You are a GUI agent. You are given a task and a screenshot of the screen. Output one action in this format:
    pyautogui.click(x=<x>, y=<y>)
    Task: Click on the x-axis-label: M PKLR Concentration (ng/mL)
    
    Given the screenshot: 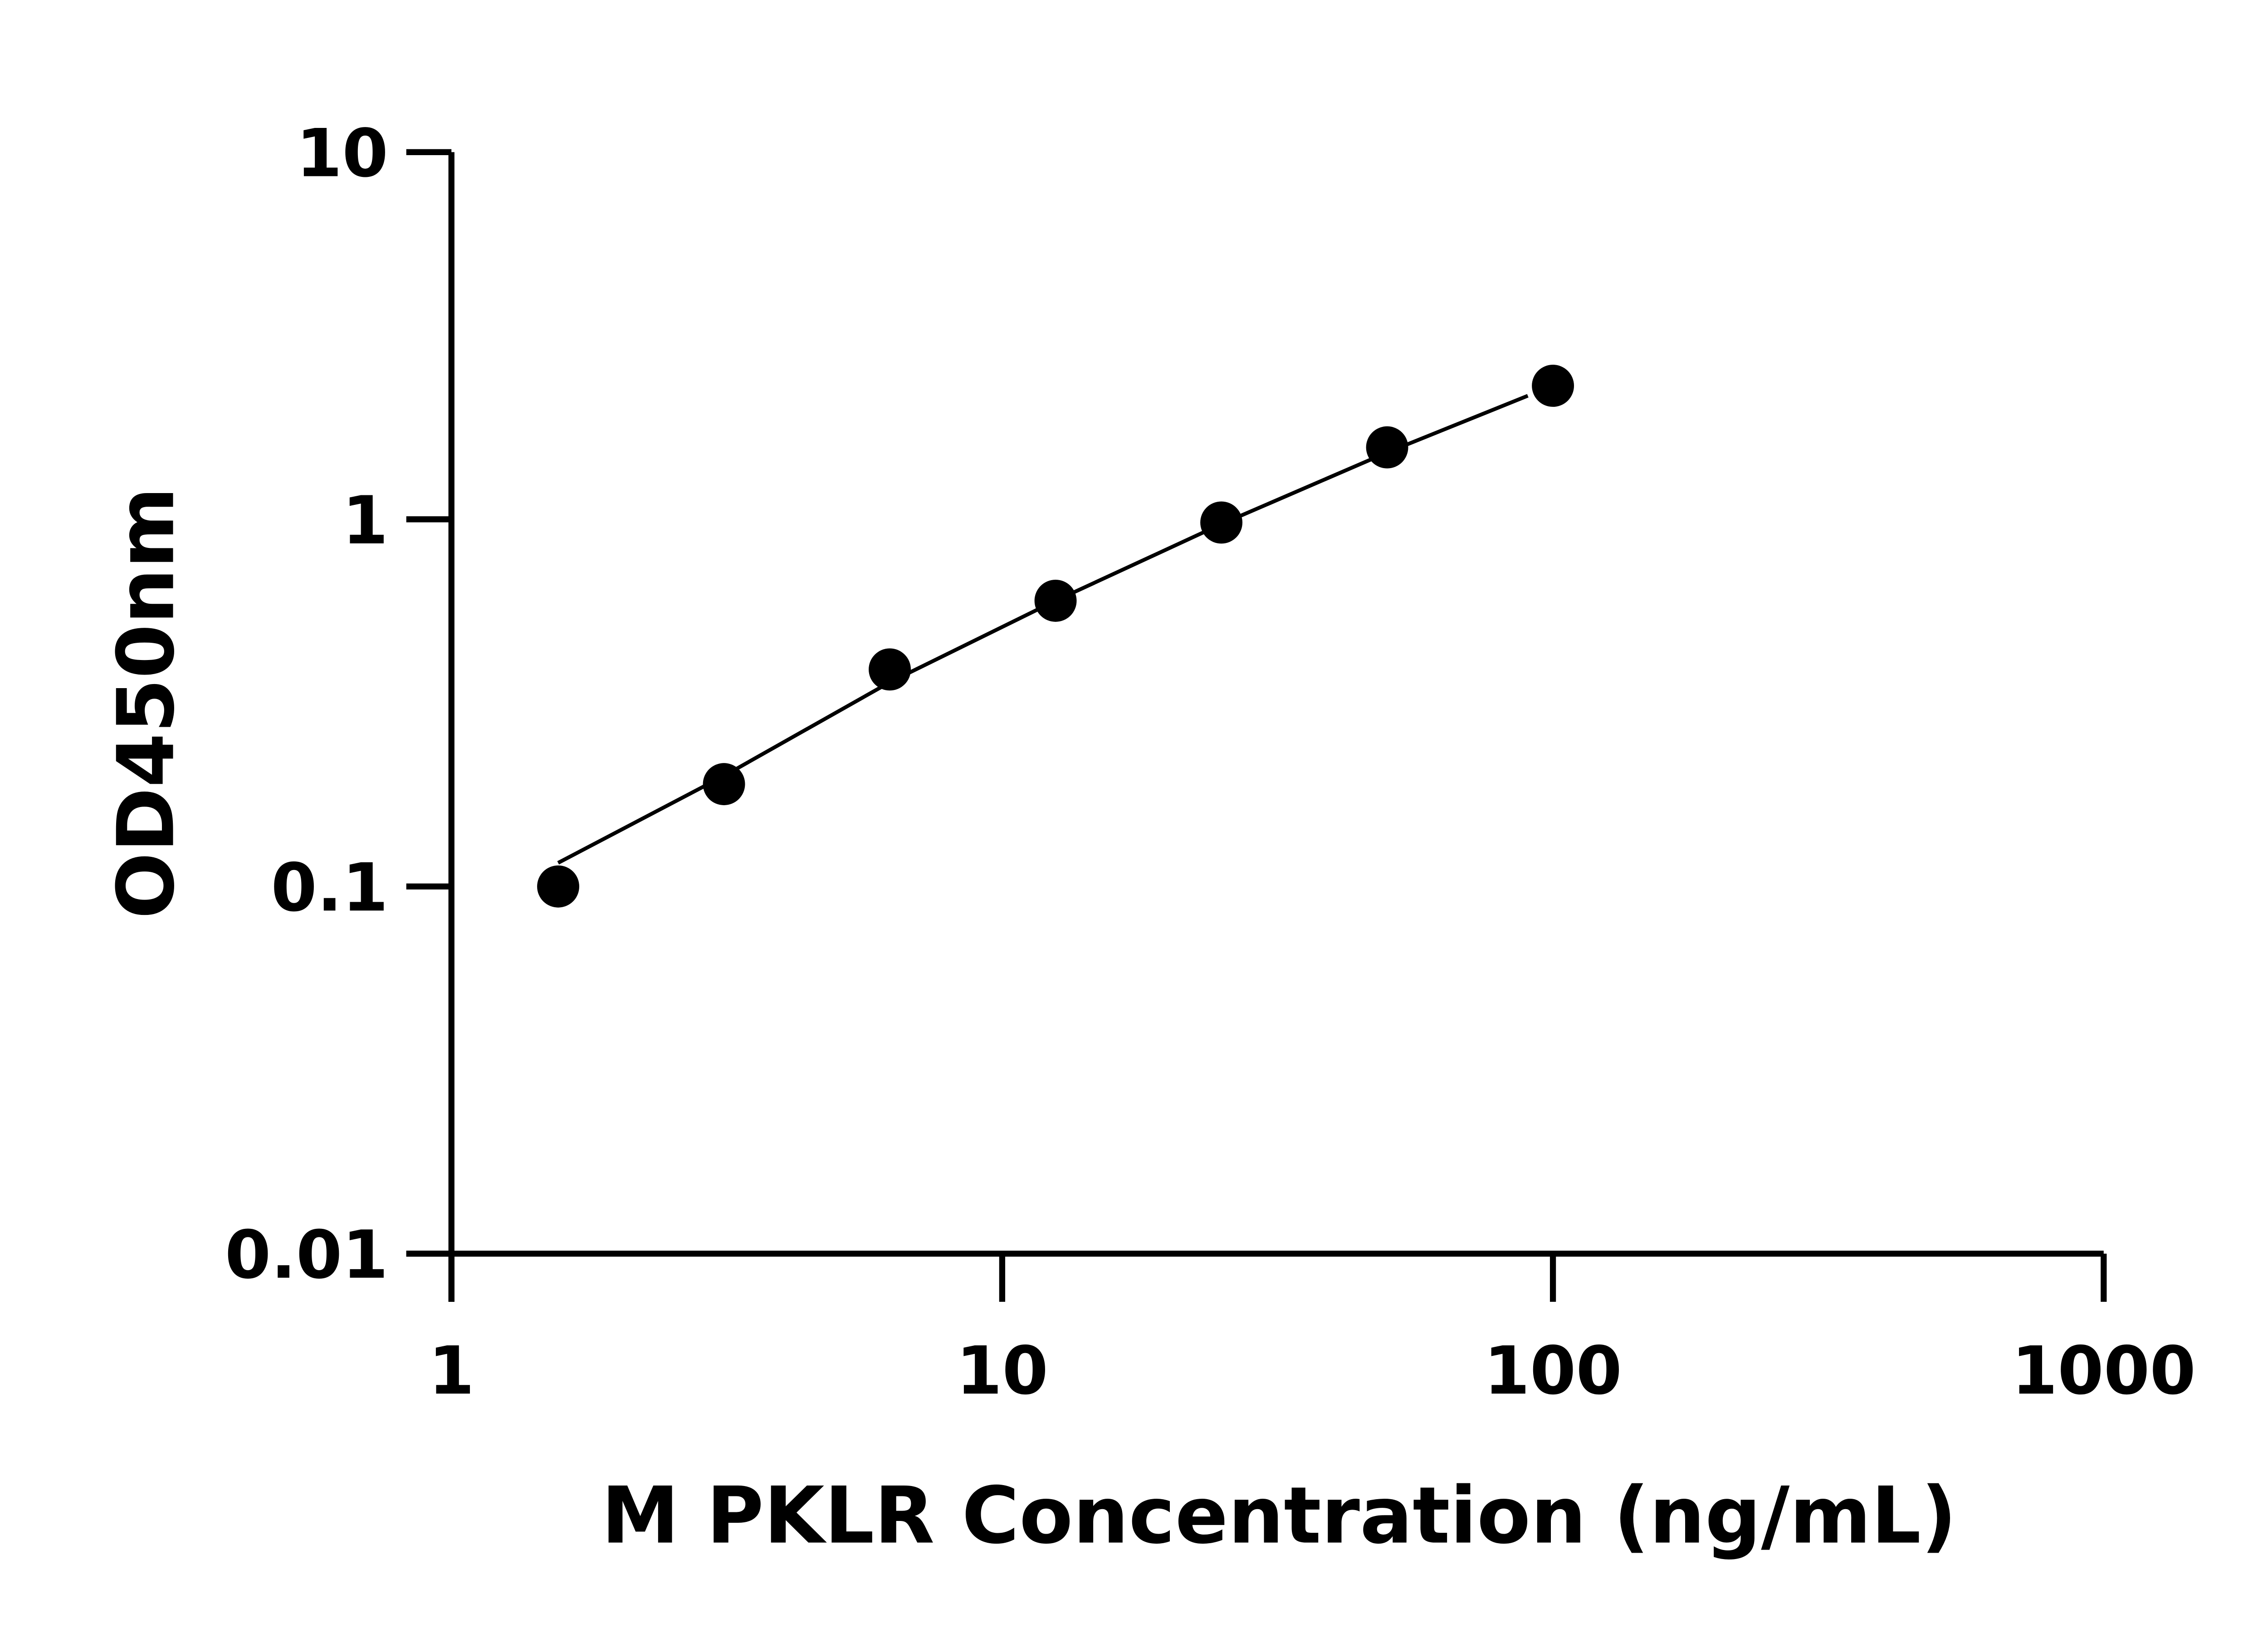 What is the action you would take?
    pyautogui.click(x=1279, y=1515)
    